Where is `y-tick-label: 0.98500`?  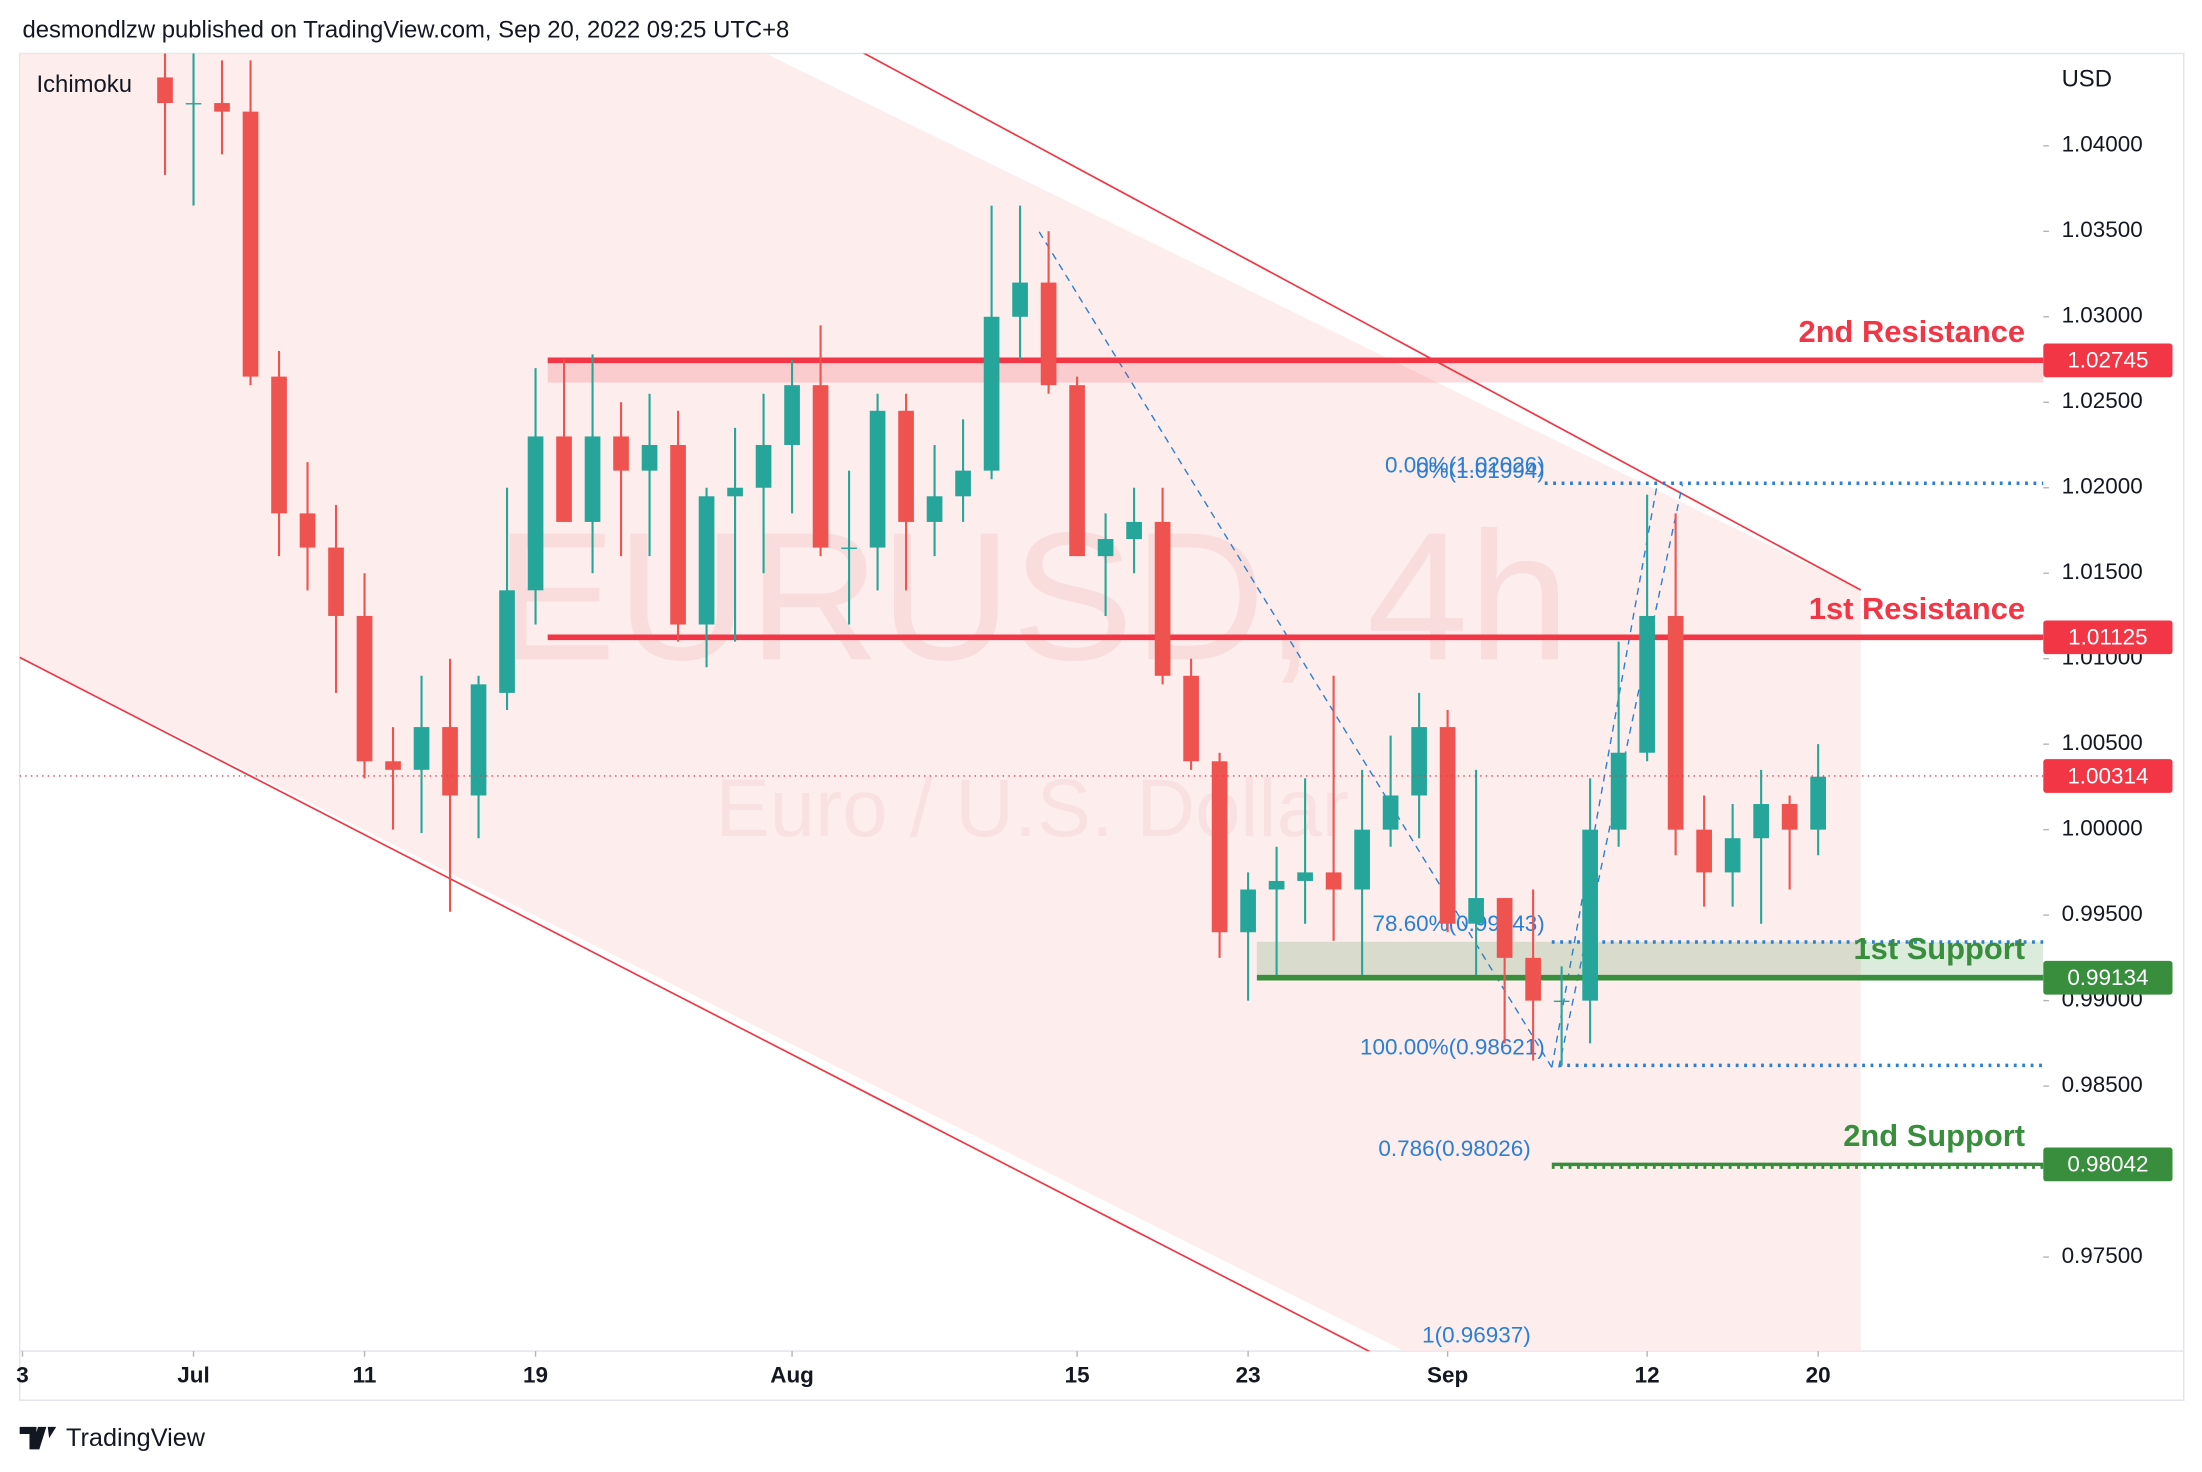
y-tick-label: 0.98500 is located at coordinates (2102, 1084).